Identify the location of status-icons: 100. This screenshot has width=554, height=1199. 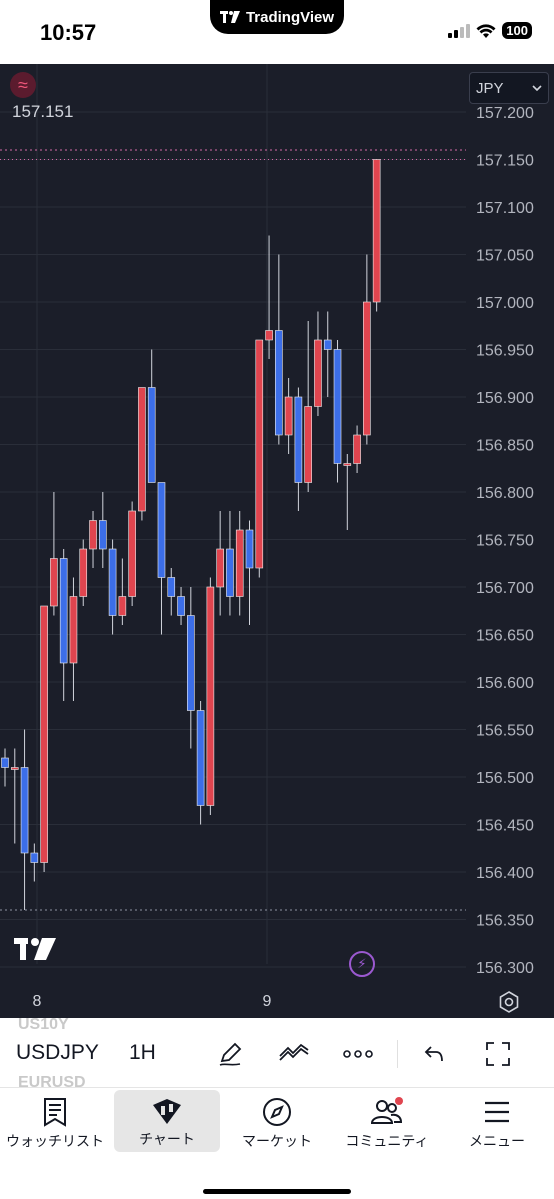
(490, 30).